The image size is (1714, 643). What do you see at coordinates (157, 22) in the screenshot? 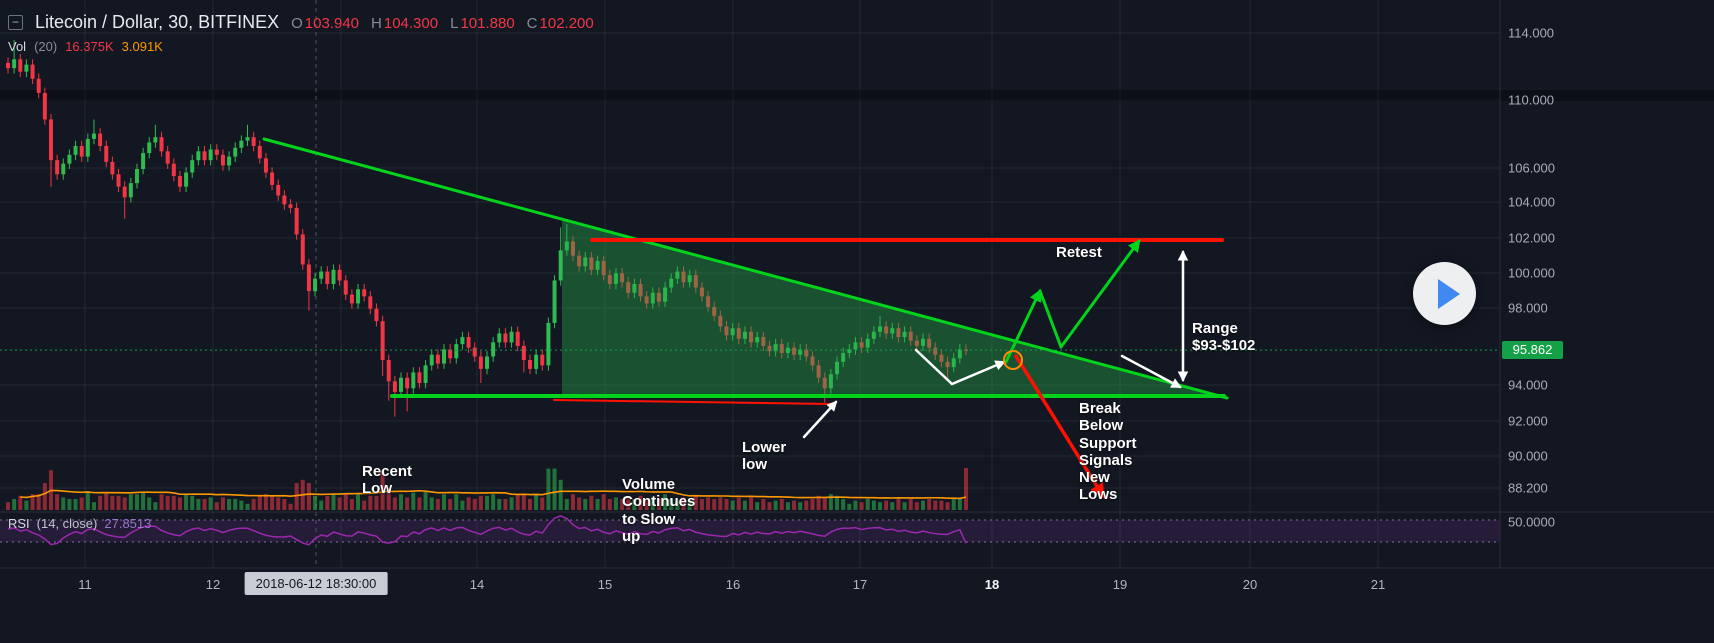
I see `symbol-title: Litecoin / Dollar, 30, BITFINEX` at bounding box center [157, 22].